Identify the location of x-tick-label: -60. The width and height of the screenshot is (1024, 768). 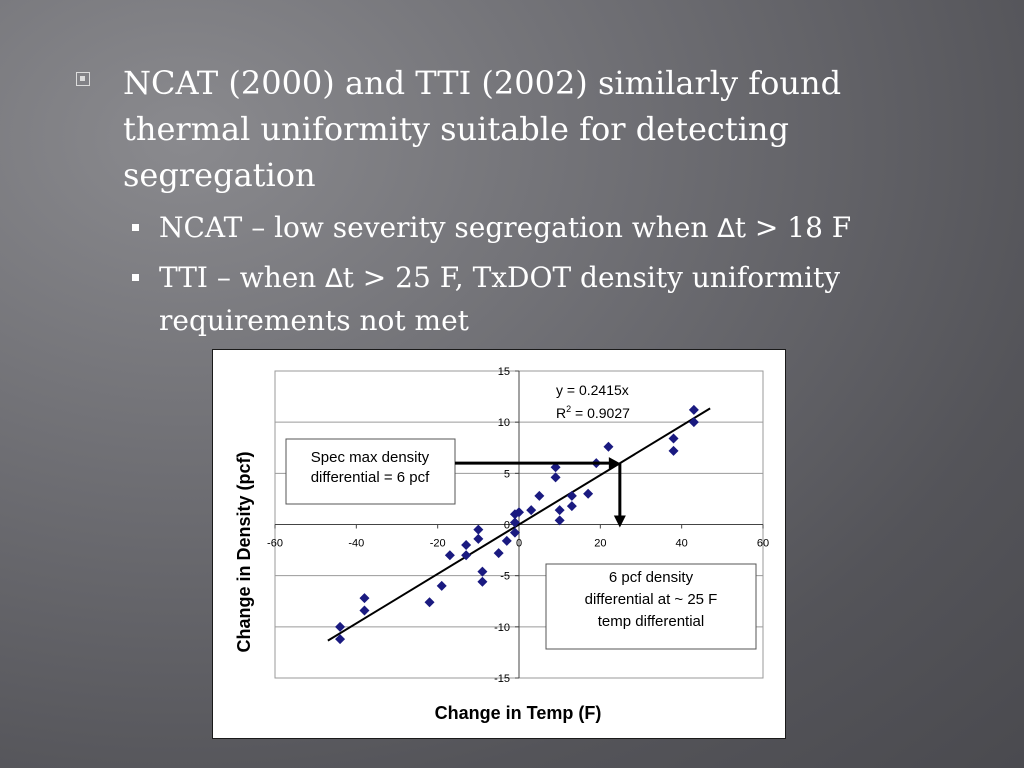
(275, 544).